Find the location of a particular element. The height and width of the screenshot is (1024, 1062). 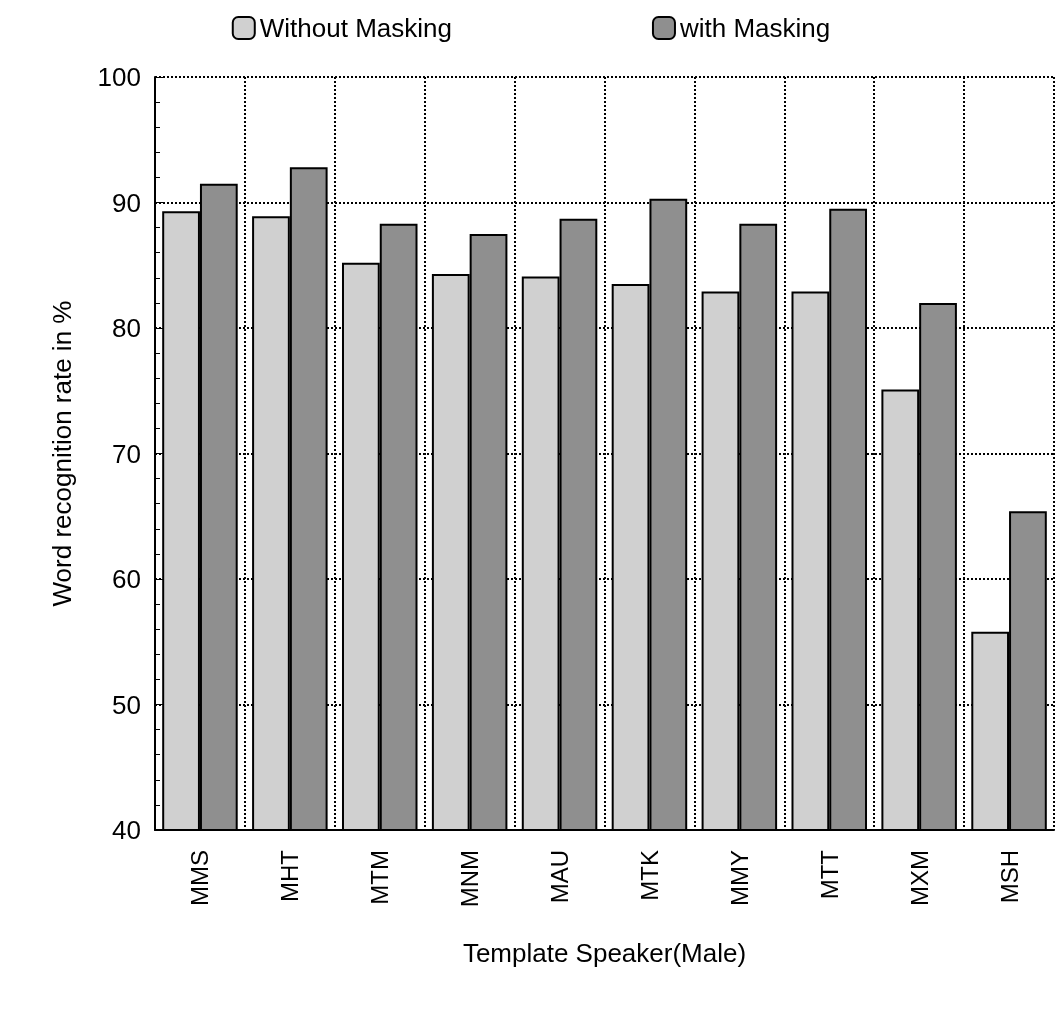

x-axis-title: Template Speaker(Male) is located at coordinates (604, 953).